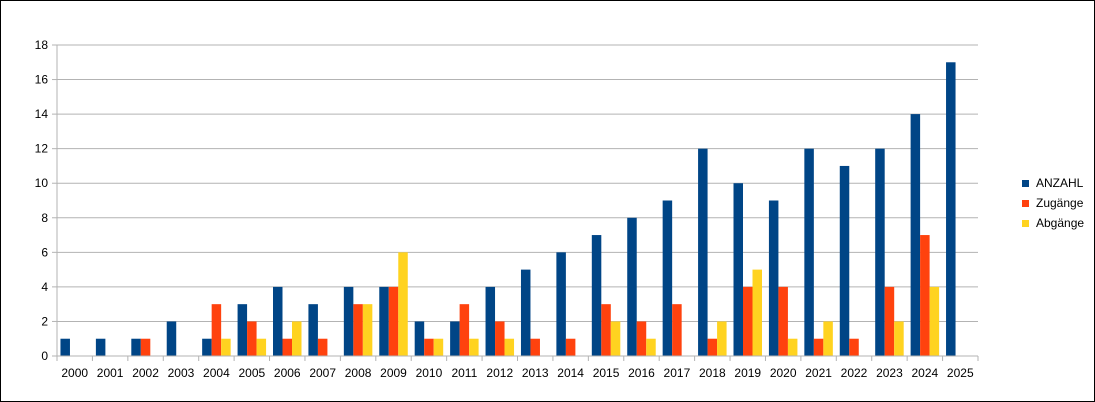  What do you see at coordinates (1060, 223) in the screenshot?
I see `legend-label-abgänge: Abgänge` at bounding box center [1060, 223].